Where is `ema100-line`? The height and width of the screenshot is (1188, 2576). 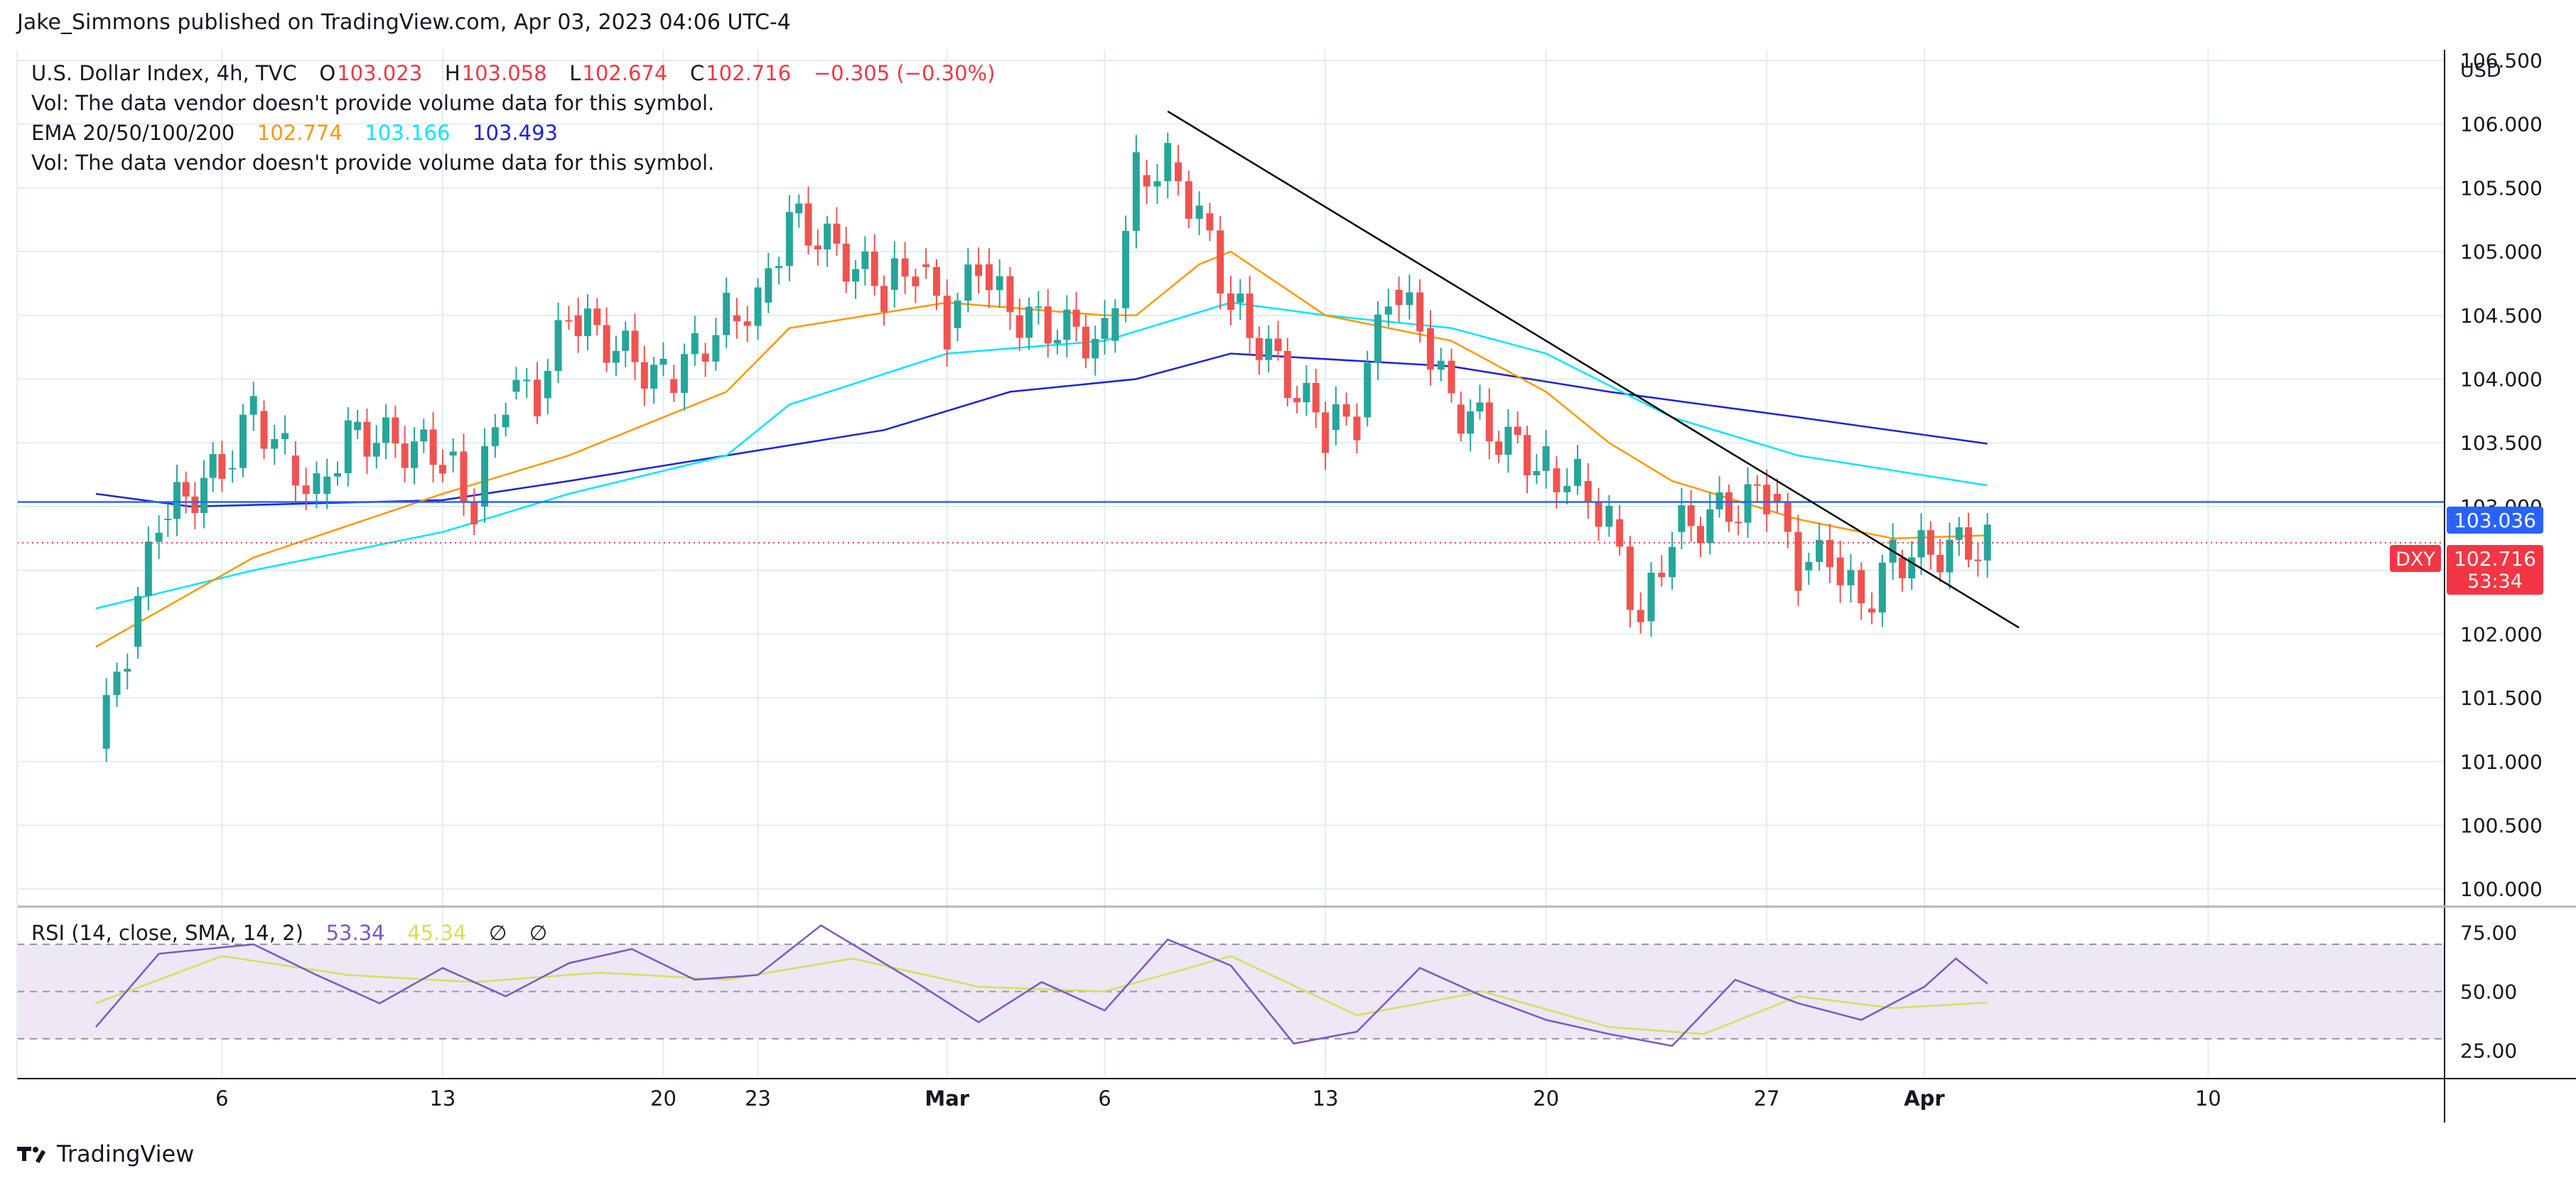 ema100-line is located at coordinates (1042, 430).